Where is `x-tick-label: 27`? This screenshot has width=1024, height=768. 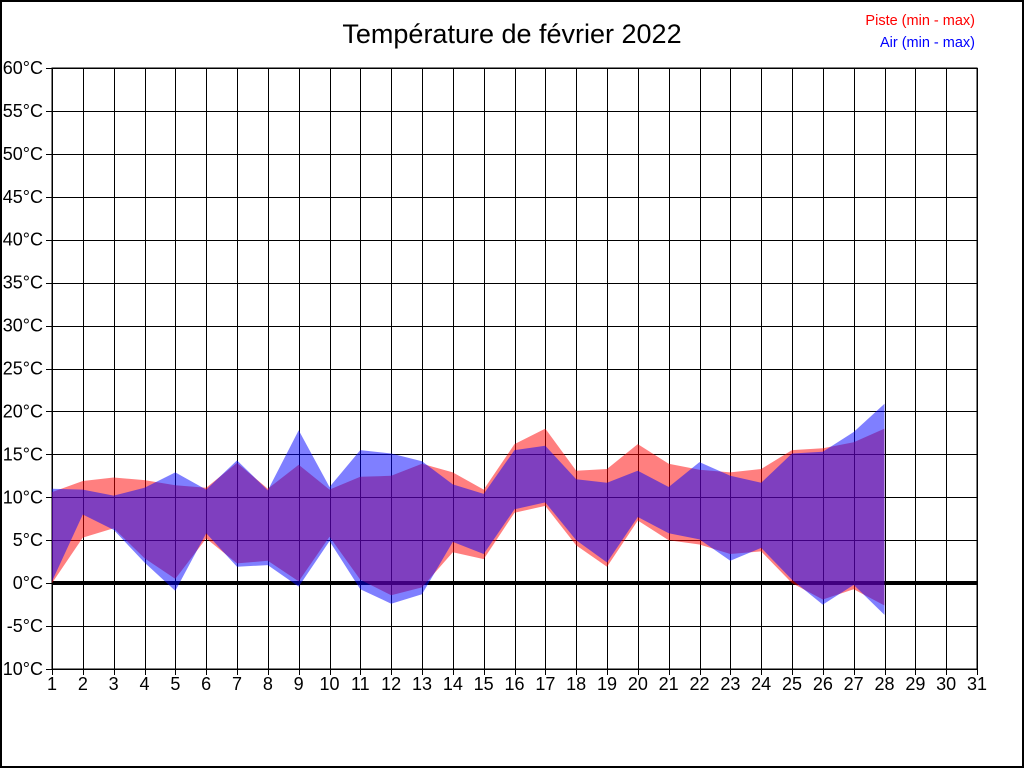
x-tick-label: 27 is located at coordinates (854, 684).